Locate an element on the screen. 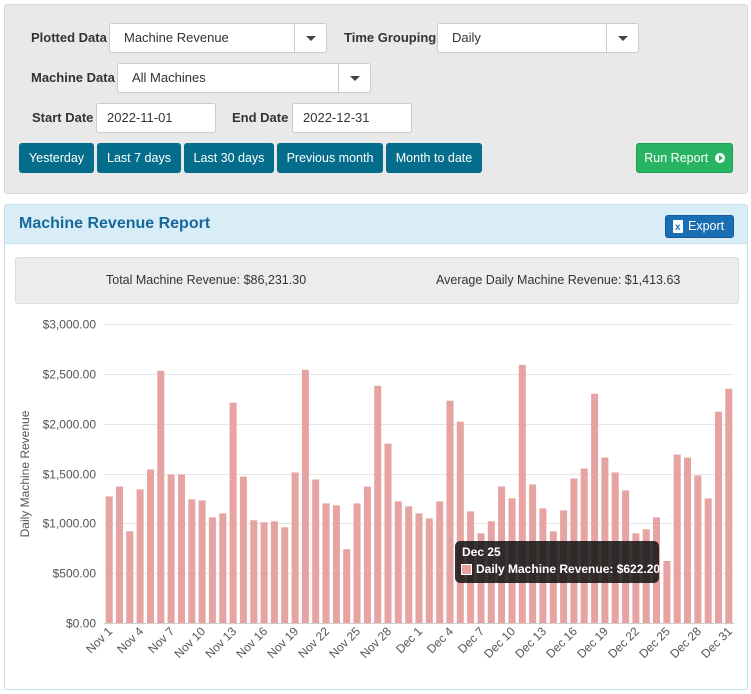  x-tick-label: Nov 4 is located at coordinates (130, 640).